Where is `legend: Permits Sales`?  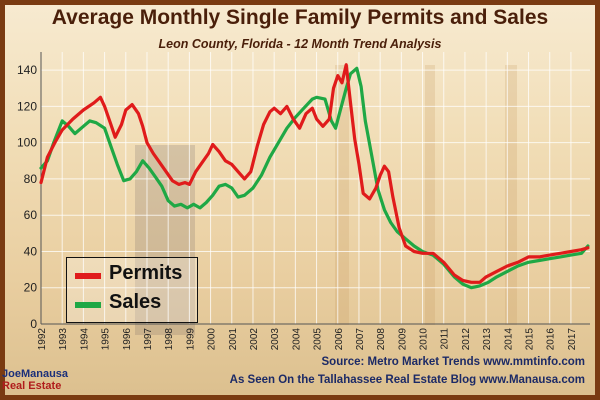 legend: Permits Sales is located at coordinates (132, 290).